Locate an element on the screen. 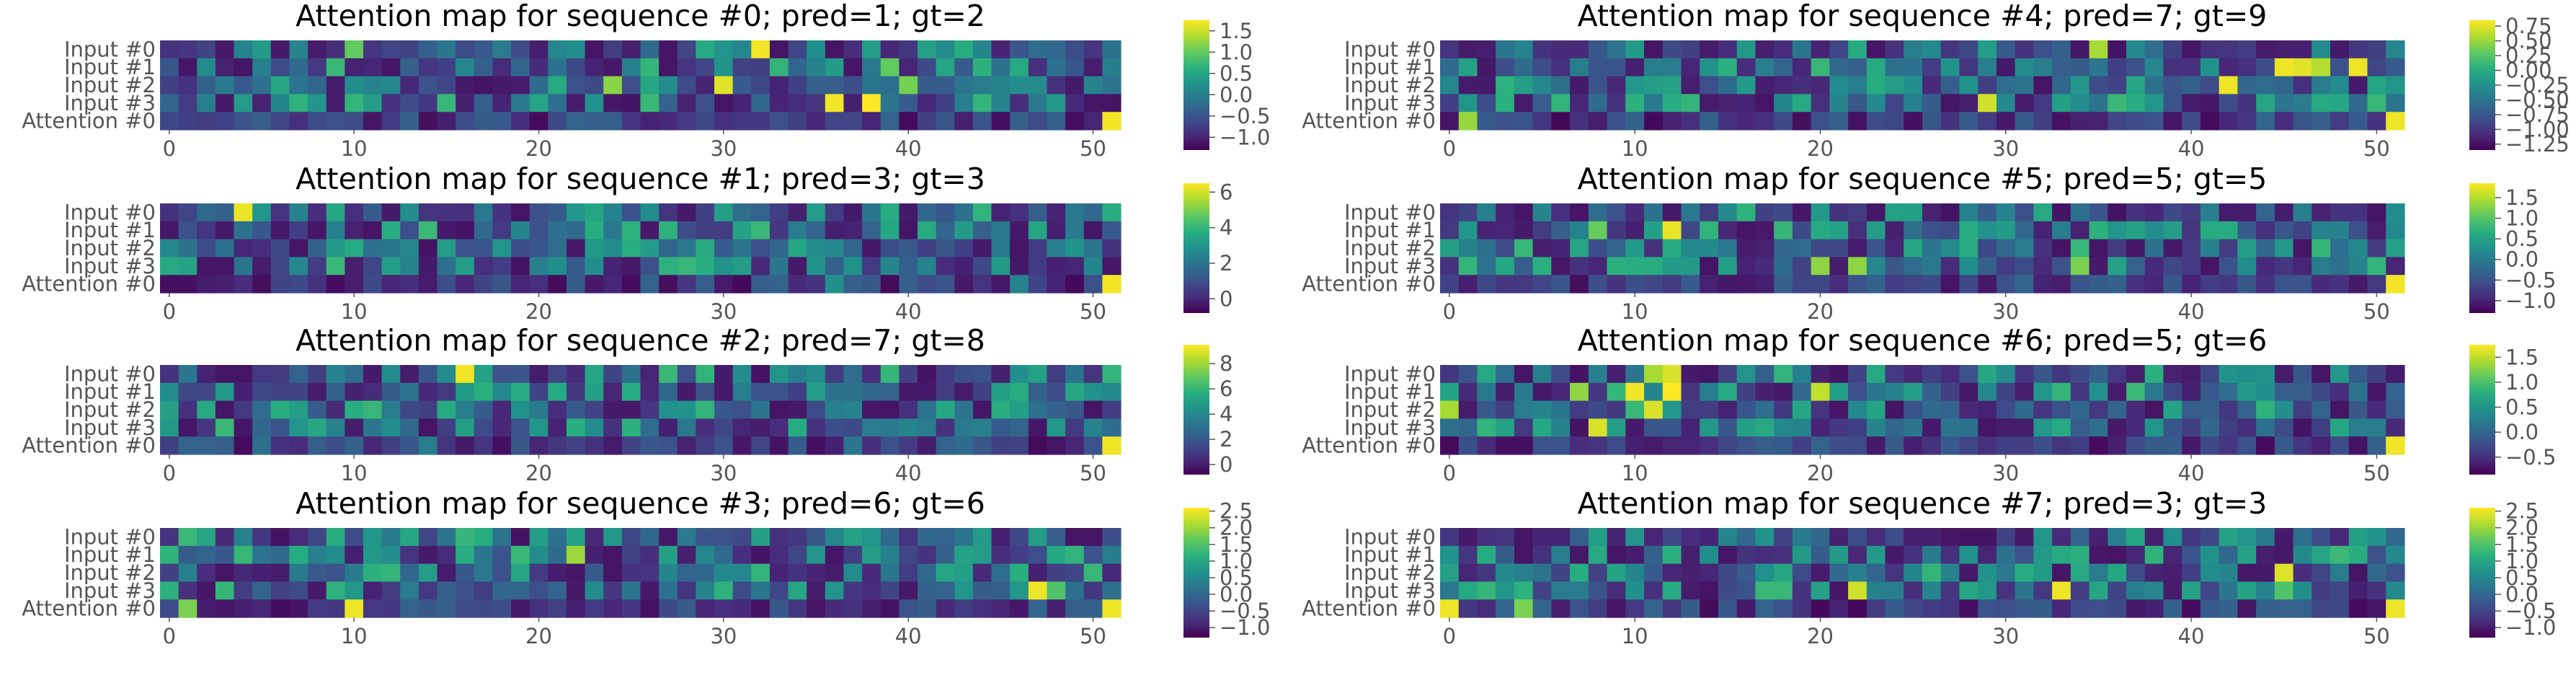 The height and width of the screenshot is (678, 2576). colorbar-tick-label: 1.5 is located at coordinates (2522, 544).